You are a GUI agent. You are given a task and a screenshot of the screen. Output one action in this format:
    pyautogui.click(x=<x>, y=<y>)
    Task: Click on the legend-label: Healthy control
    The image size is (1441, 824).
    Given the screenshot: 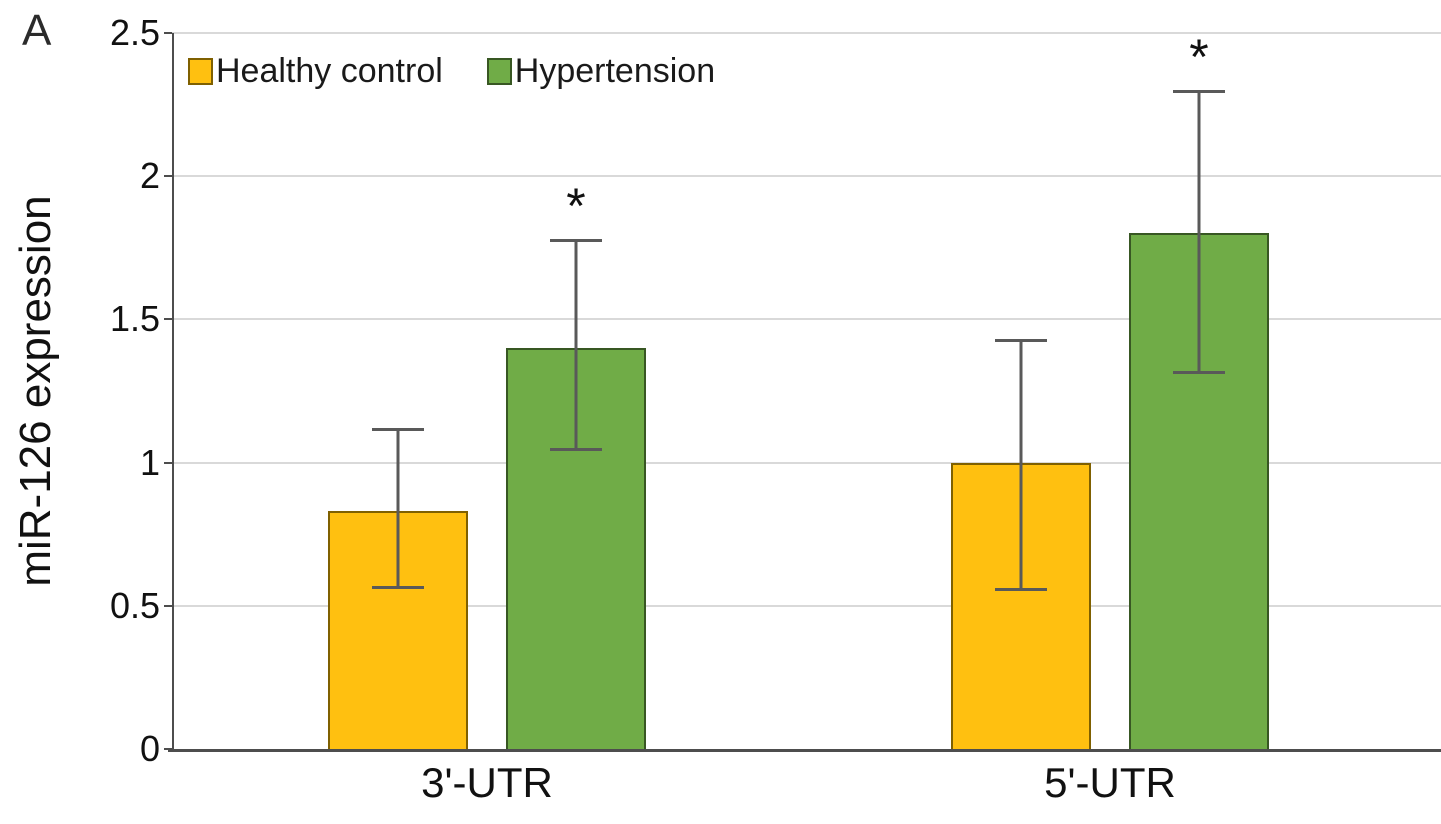 What is the action you would take?
    pyautogui.click(x=329, y=71)
    